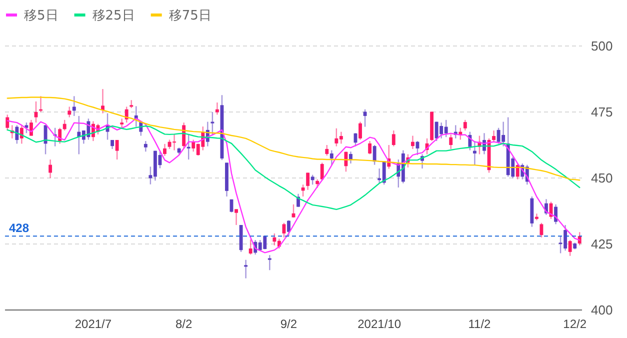 Image resolution: width=627 pixels, height=338 pixels. What do you see at coordinates (113, 16) in the screenshot?
I see `legend-label: 移25日` at bounding box center [113, 16].